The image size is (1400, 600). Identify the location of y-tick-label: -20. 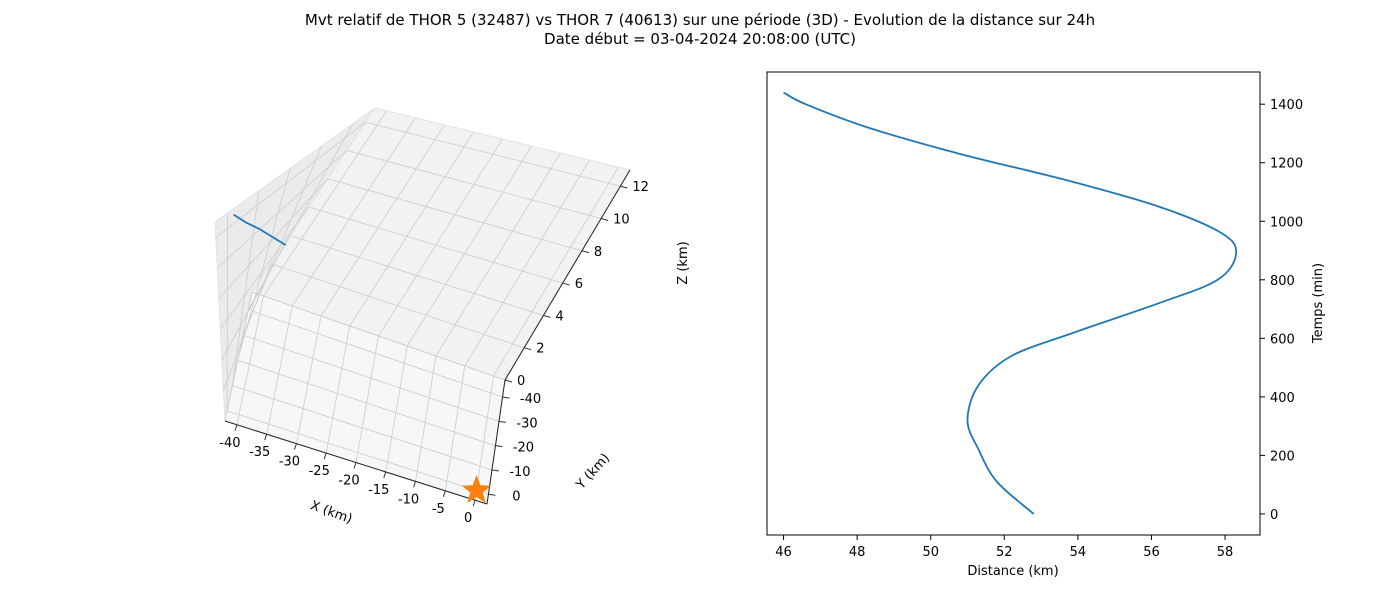
(523, 448).